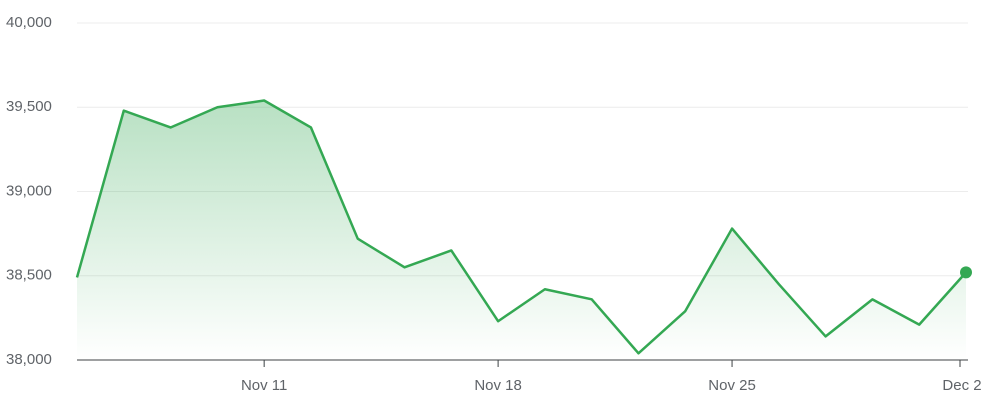  What do you see at coordinates (29, 275) in the screenshot?
I see `y-tick-label: 38,500` at bounding box center [29, 275].